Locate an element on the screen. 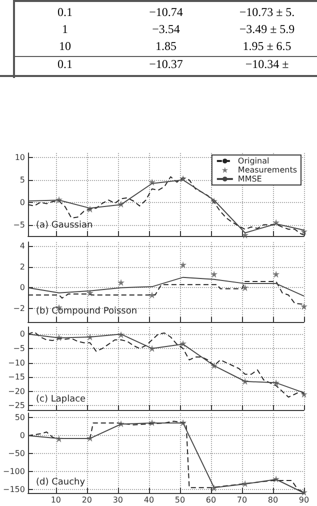  y-tick-label: 10 is located at coordinates (19, 157).